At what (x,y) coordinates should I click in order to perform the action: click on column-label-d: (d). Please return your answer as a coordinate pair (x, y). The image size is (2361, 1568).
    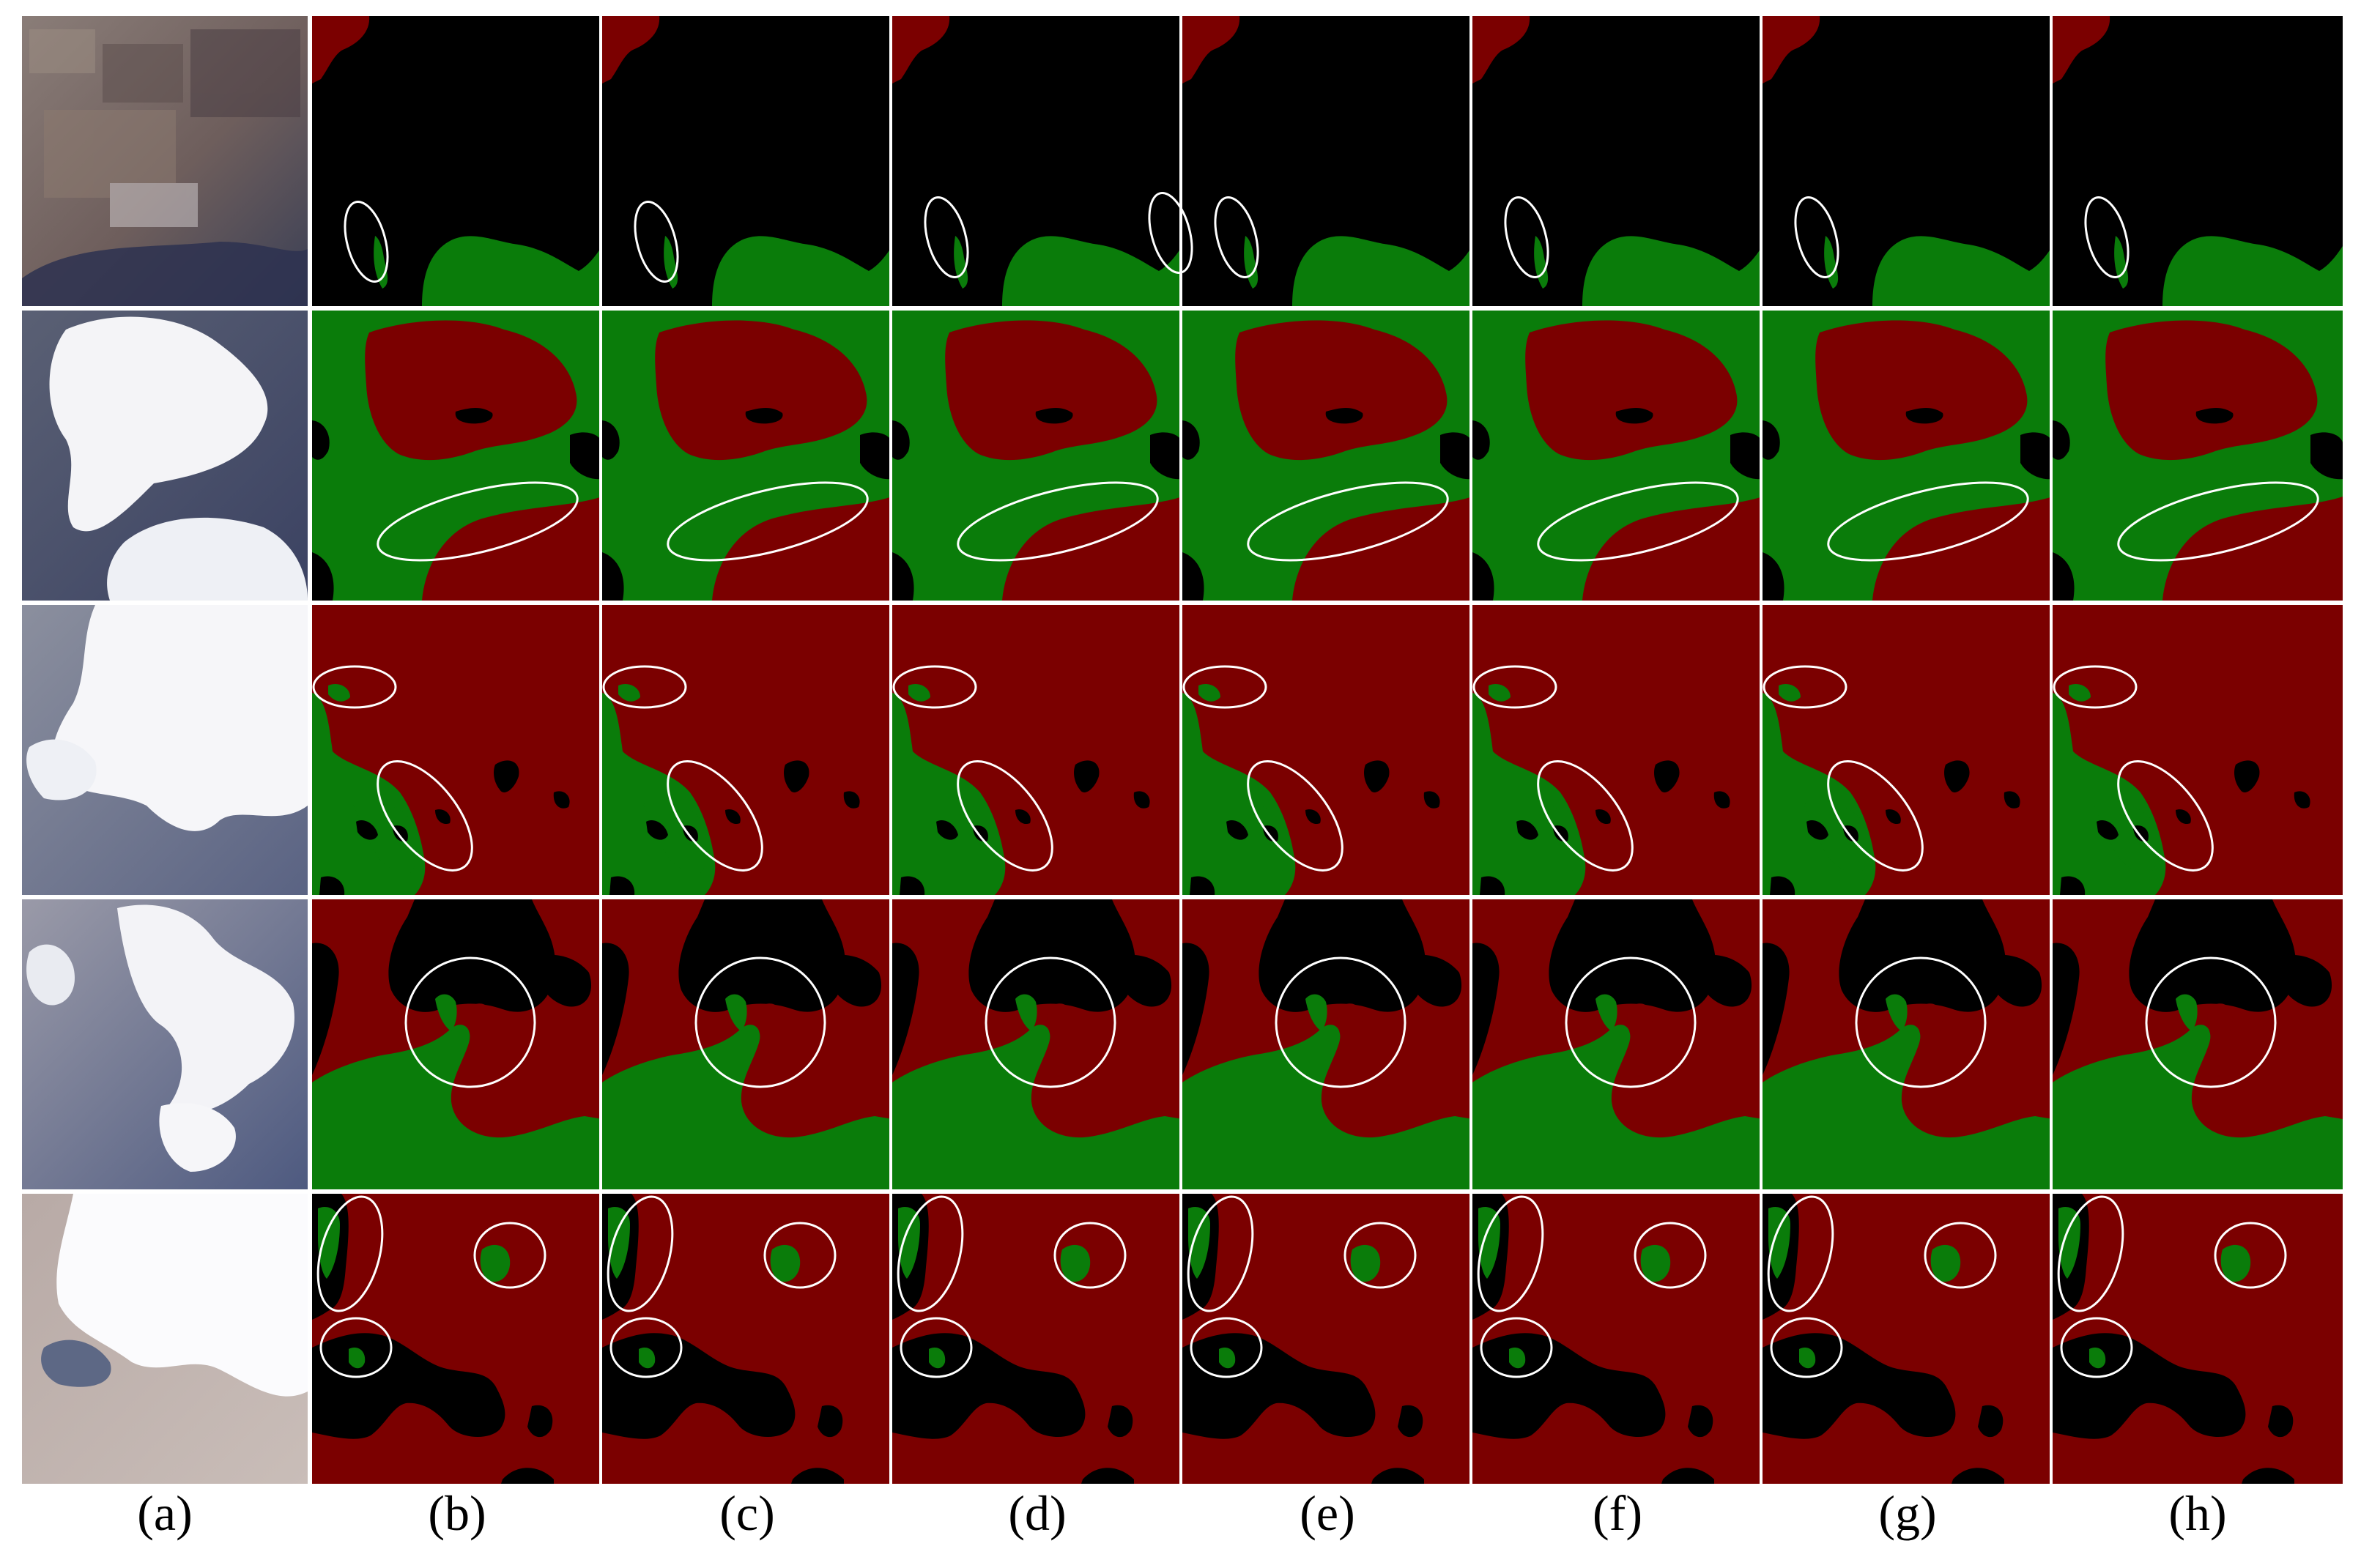
    Looking at the image, I should click on (1037, 1513).